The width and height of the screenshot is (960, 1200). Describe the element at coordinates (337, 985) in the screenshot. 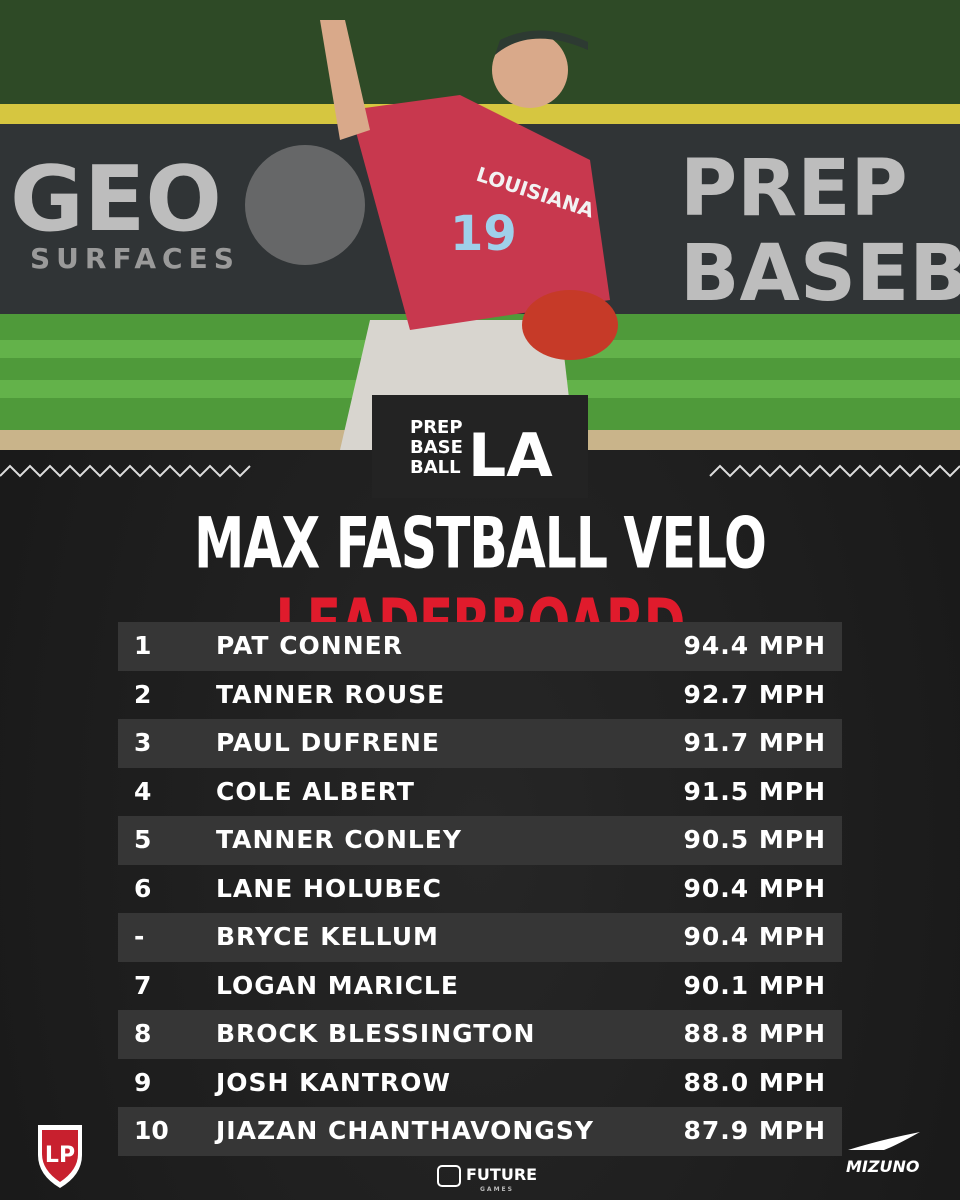

I see `row-name: LOGAN MARICLE` at that location.